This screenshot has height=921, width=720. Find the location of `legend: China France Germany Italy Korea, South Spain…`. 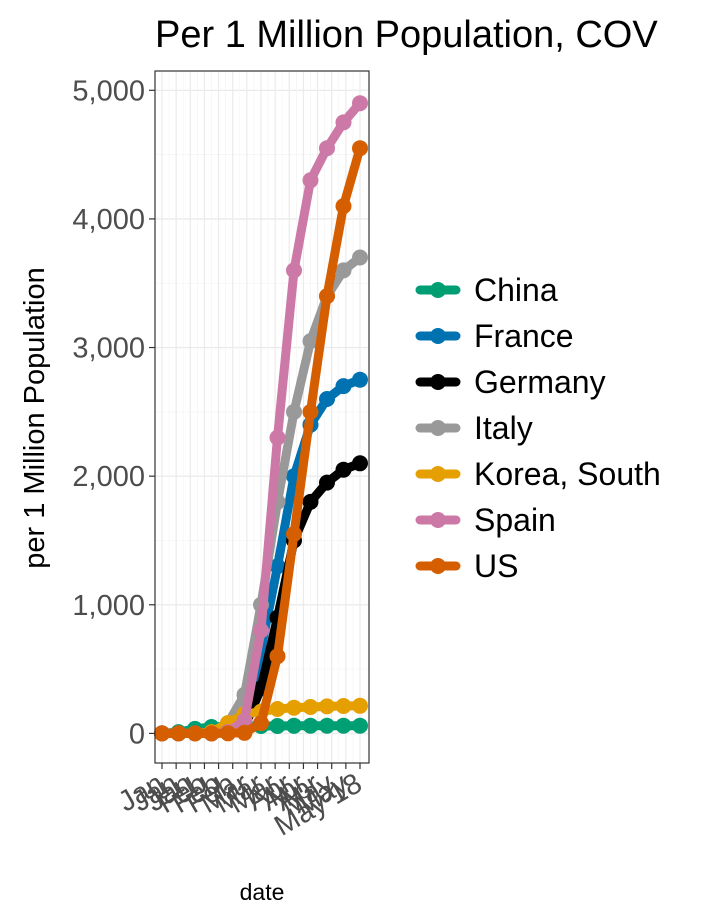

legend: China France Germany Italy Korea, South Spain… is located at coordinates (538, 428).